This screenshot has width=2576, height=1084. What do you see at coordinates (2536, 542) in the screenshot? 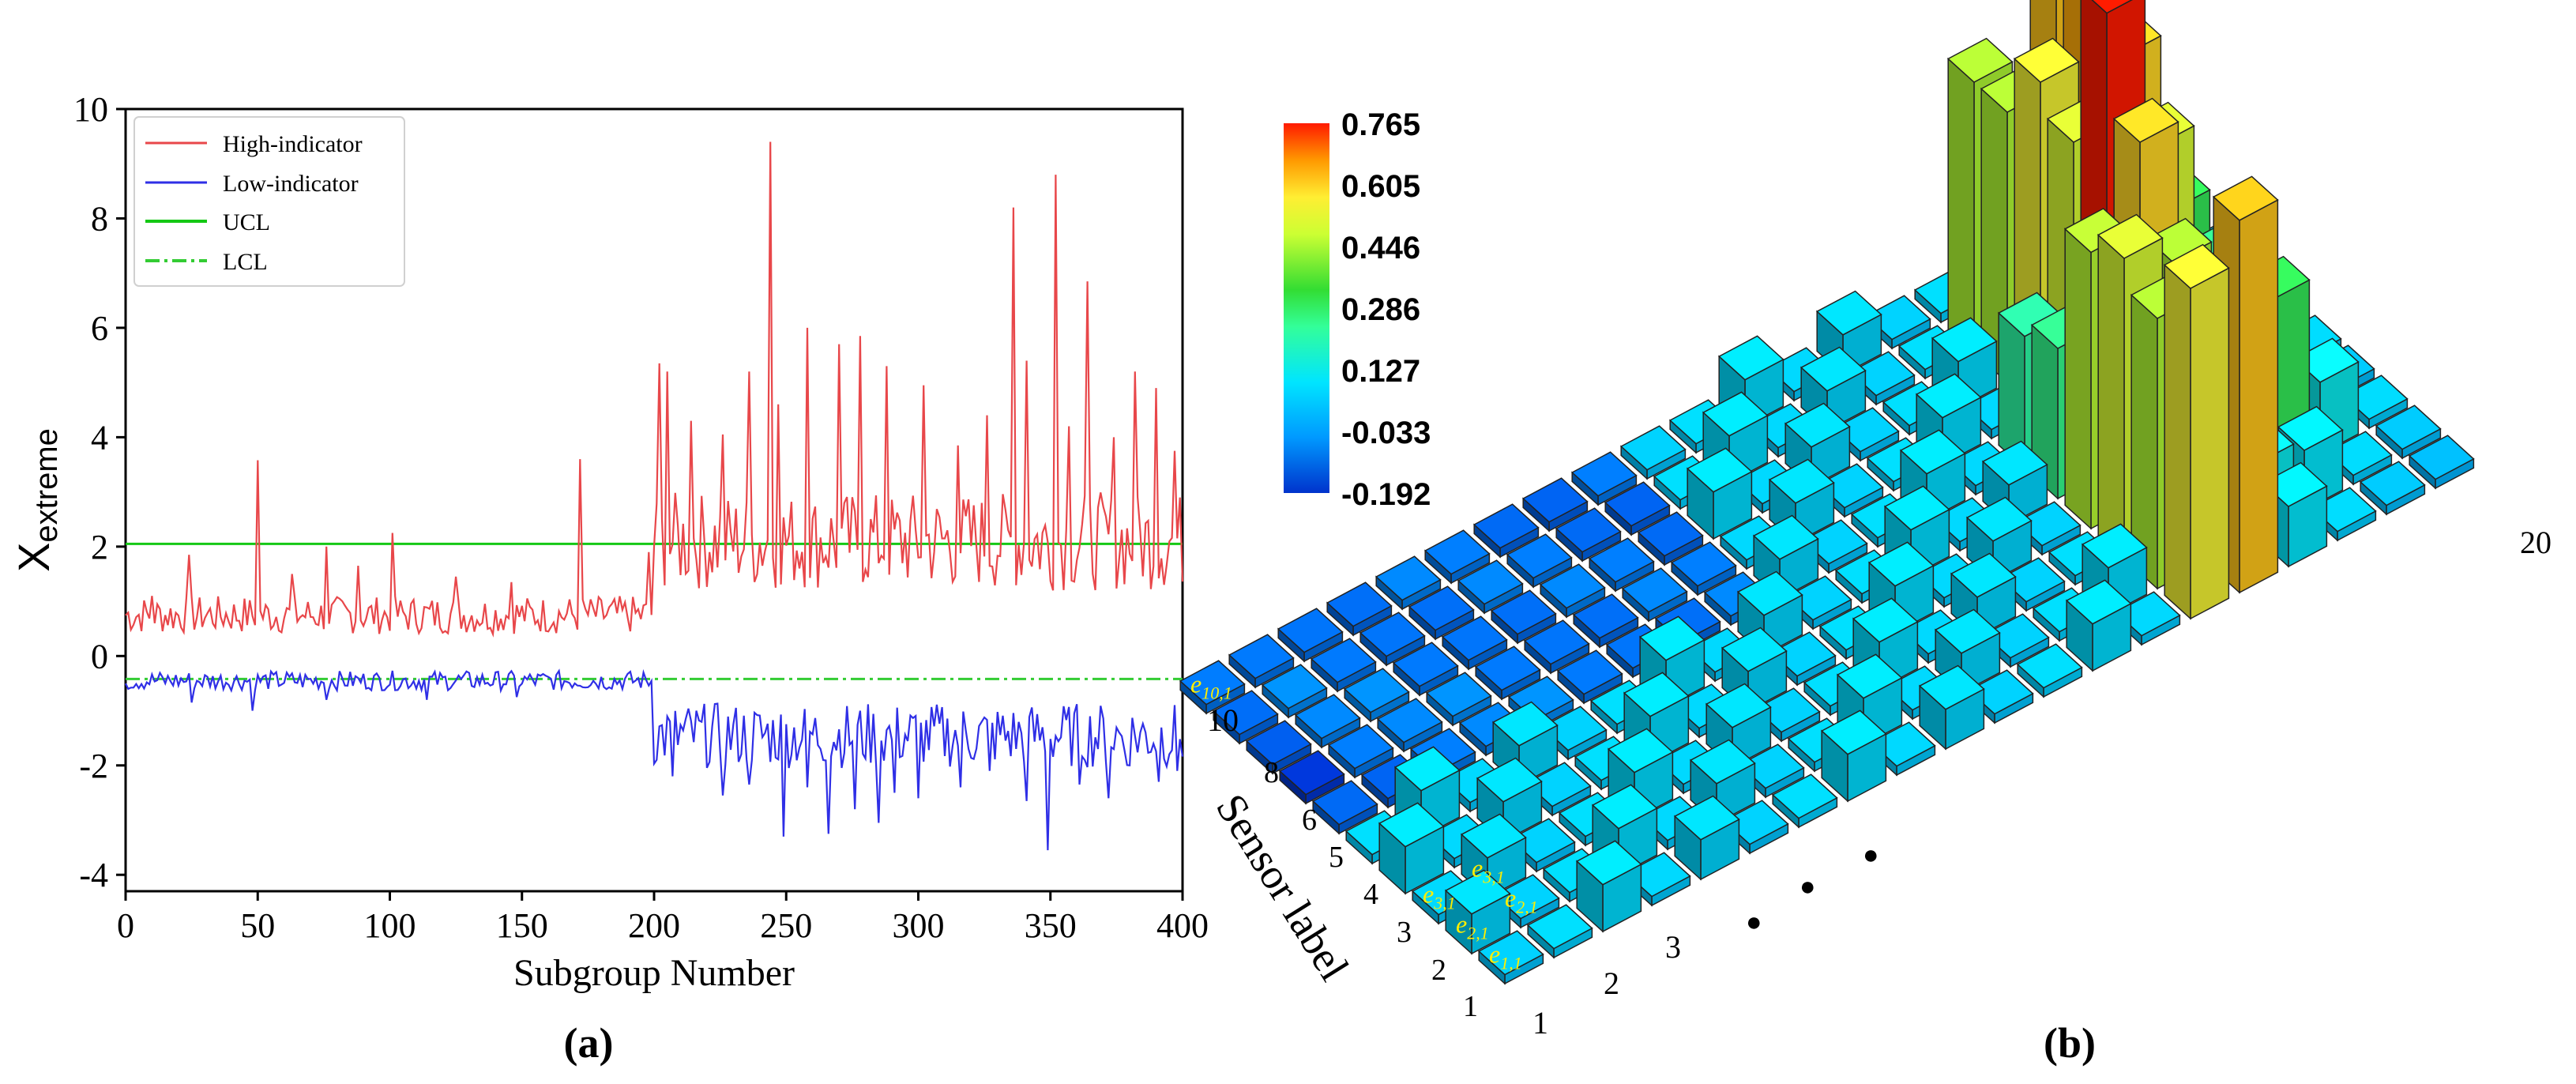
I see `x-tick-20: 20` at bounding box center [2536, 542].